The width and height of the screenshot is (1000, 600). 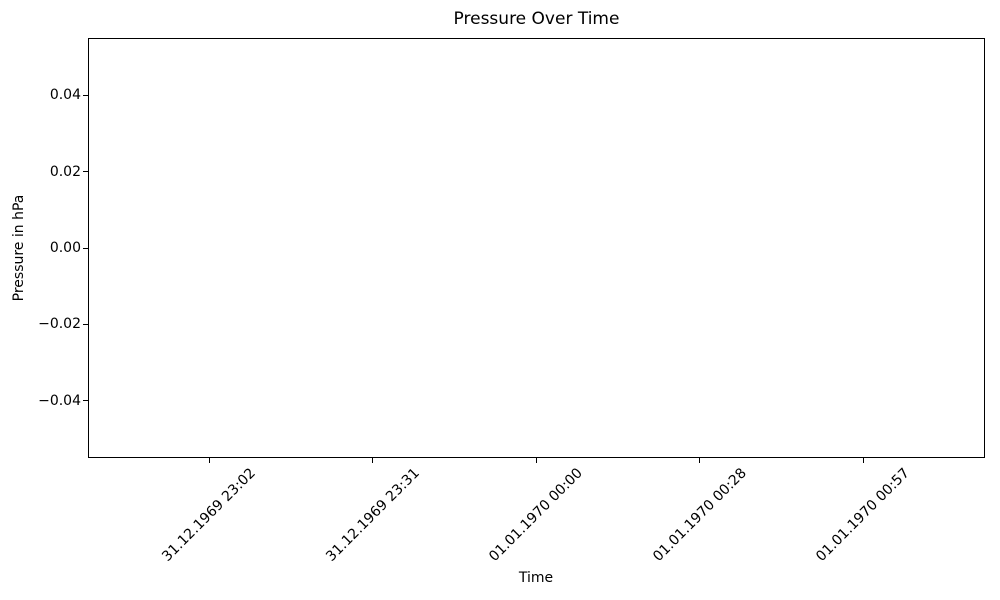 I want to click on y-axis-label: Pressure in hPa, so click(x=19, y=248).